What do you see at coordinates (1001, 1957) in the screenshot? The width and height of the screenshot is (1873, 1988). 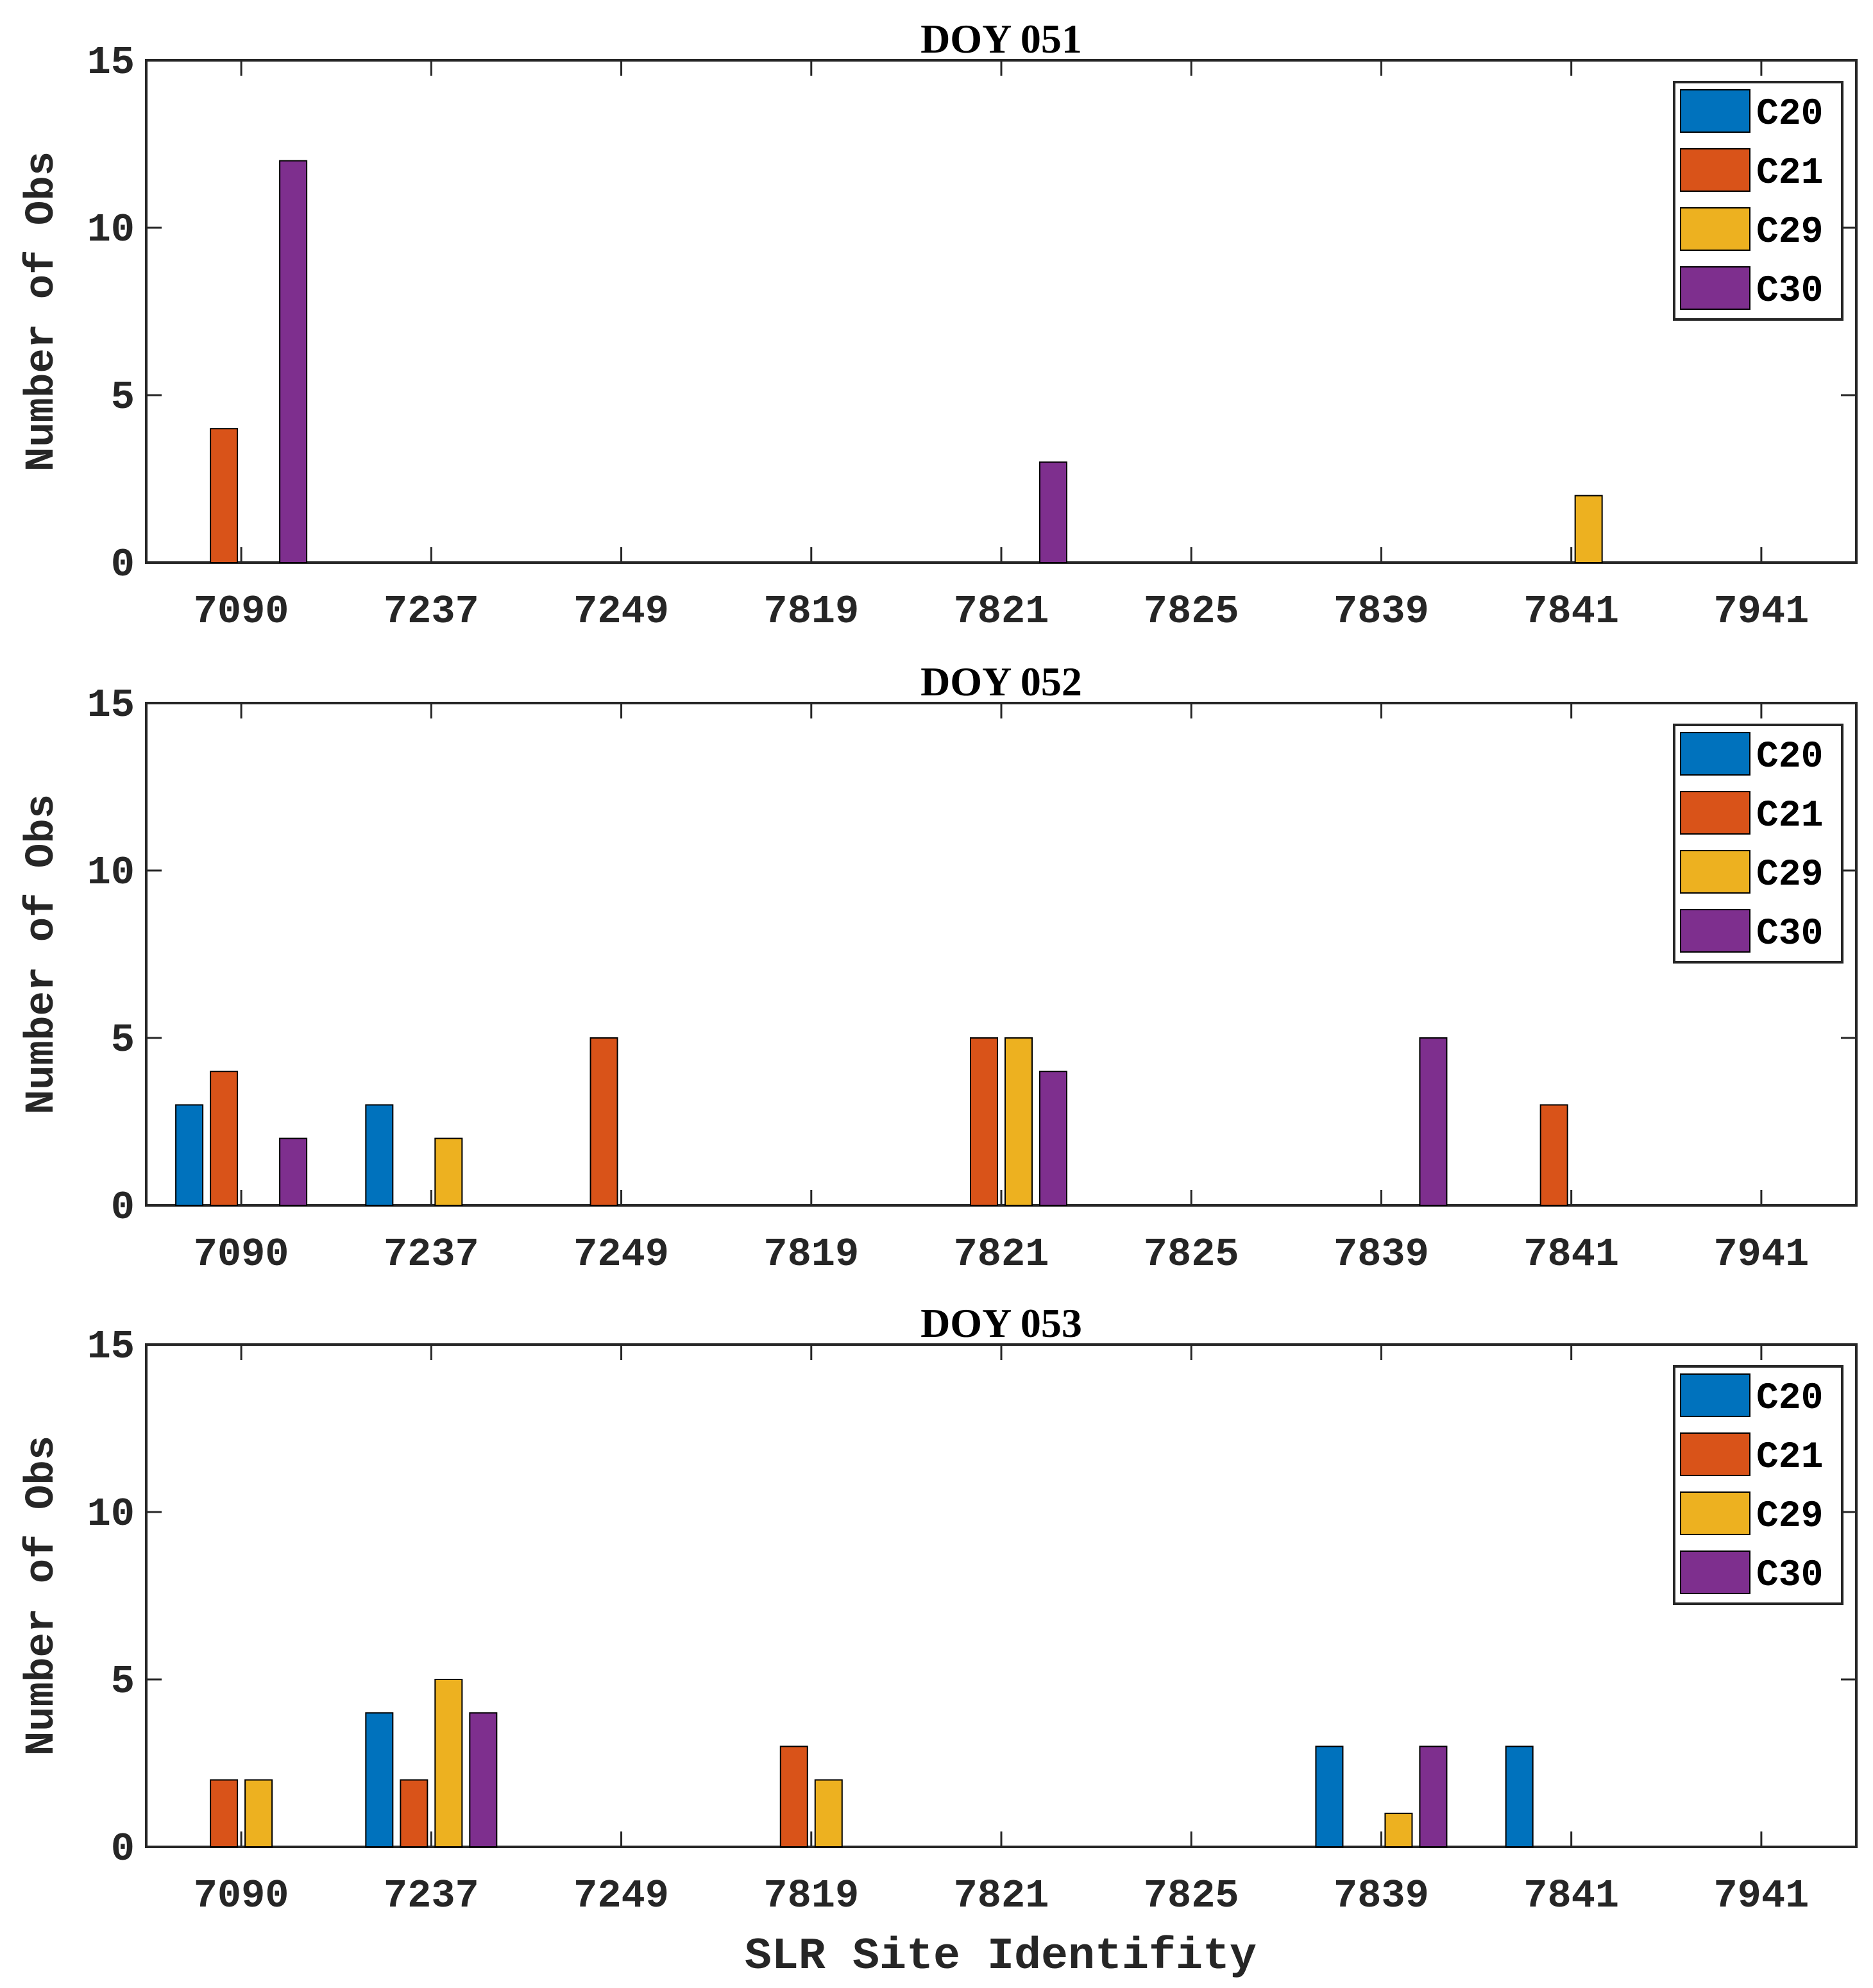 I see `x-axis-label: SLR Site Identifity` at bounding box center [1001, 1957].